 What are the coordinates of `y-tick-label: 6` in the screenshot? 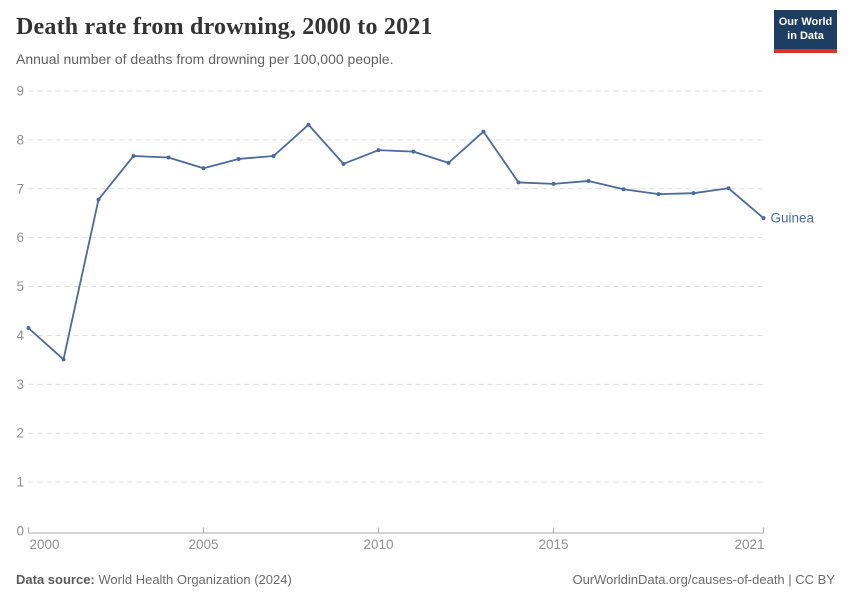 It's located at (20, 237).